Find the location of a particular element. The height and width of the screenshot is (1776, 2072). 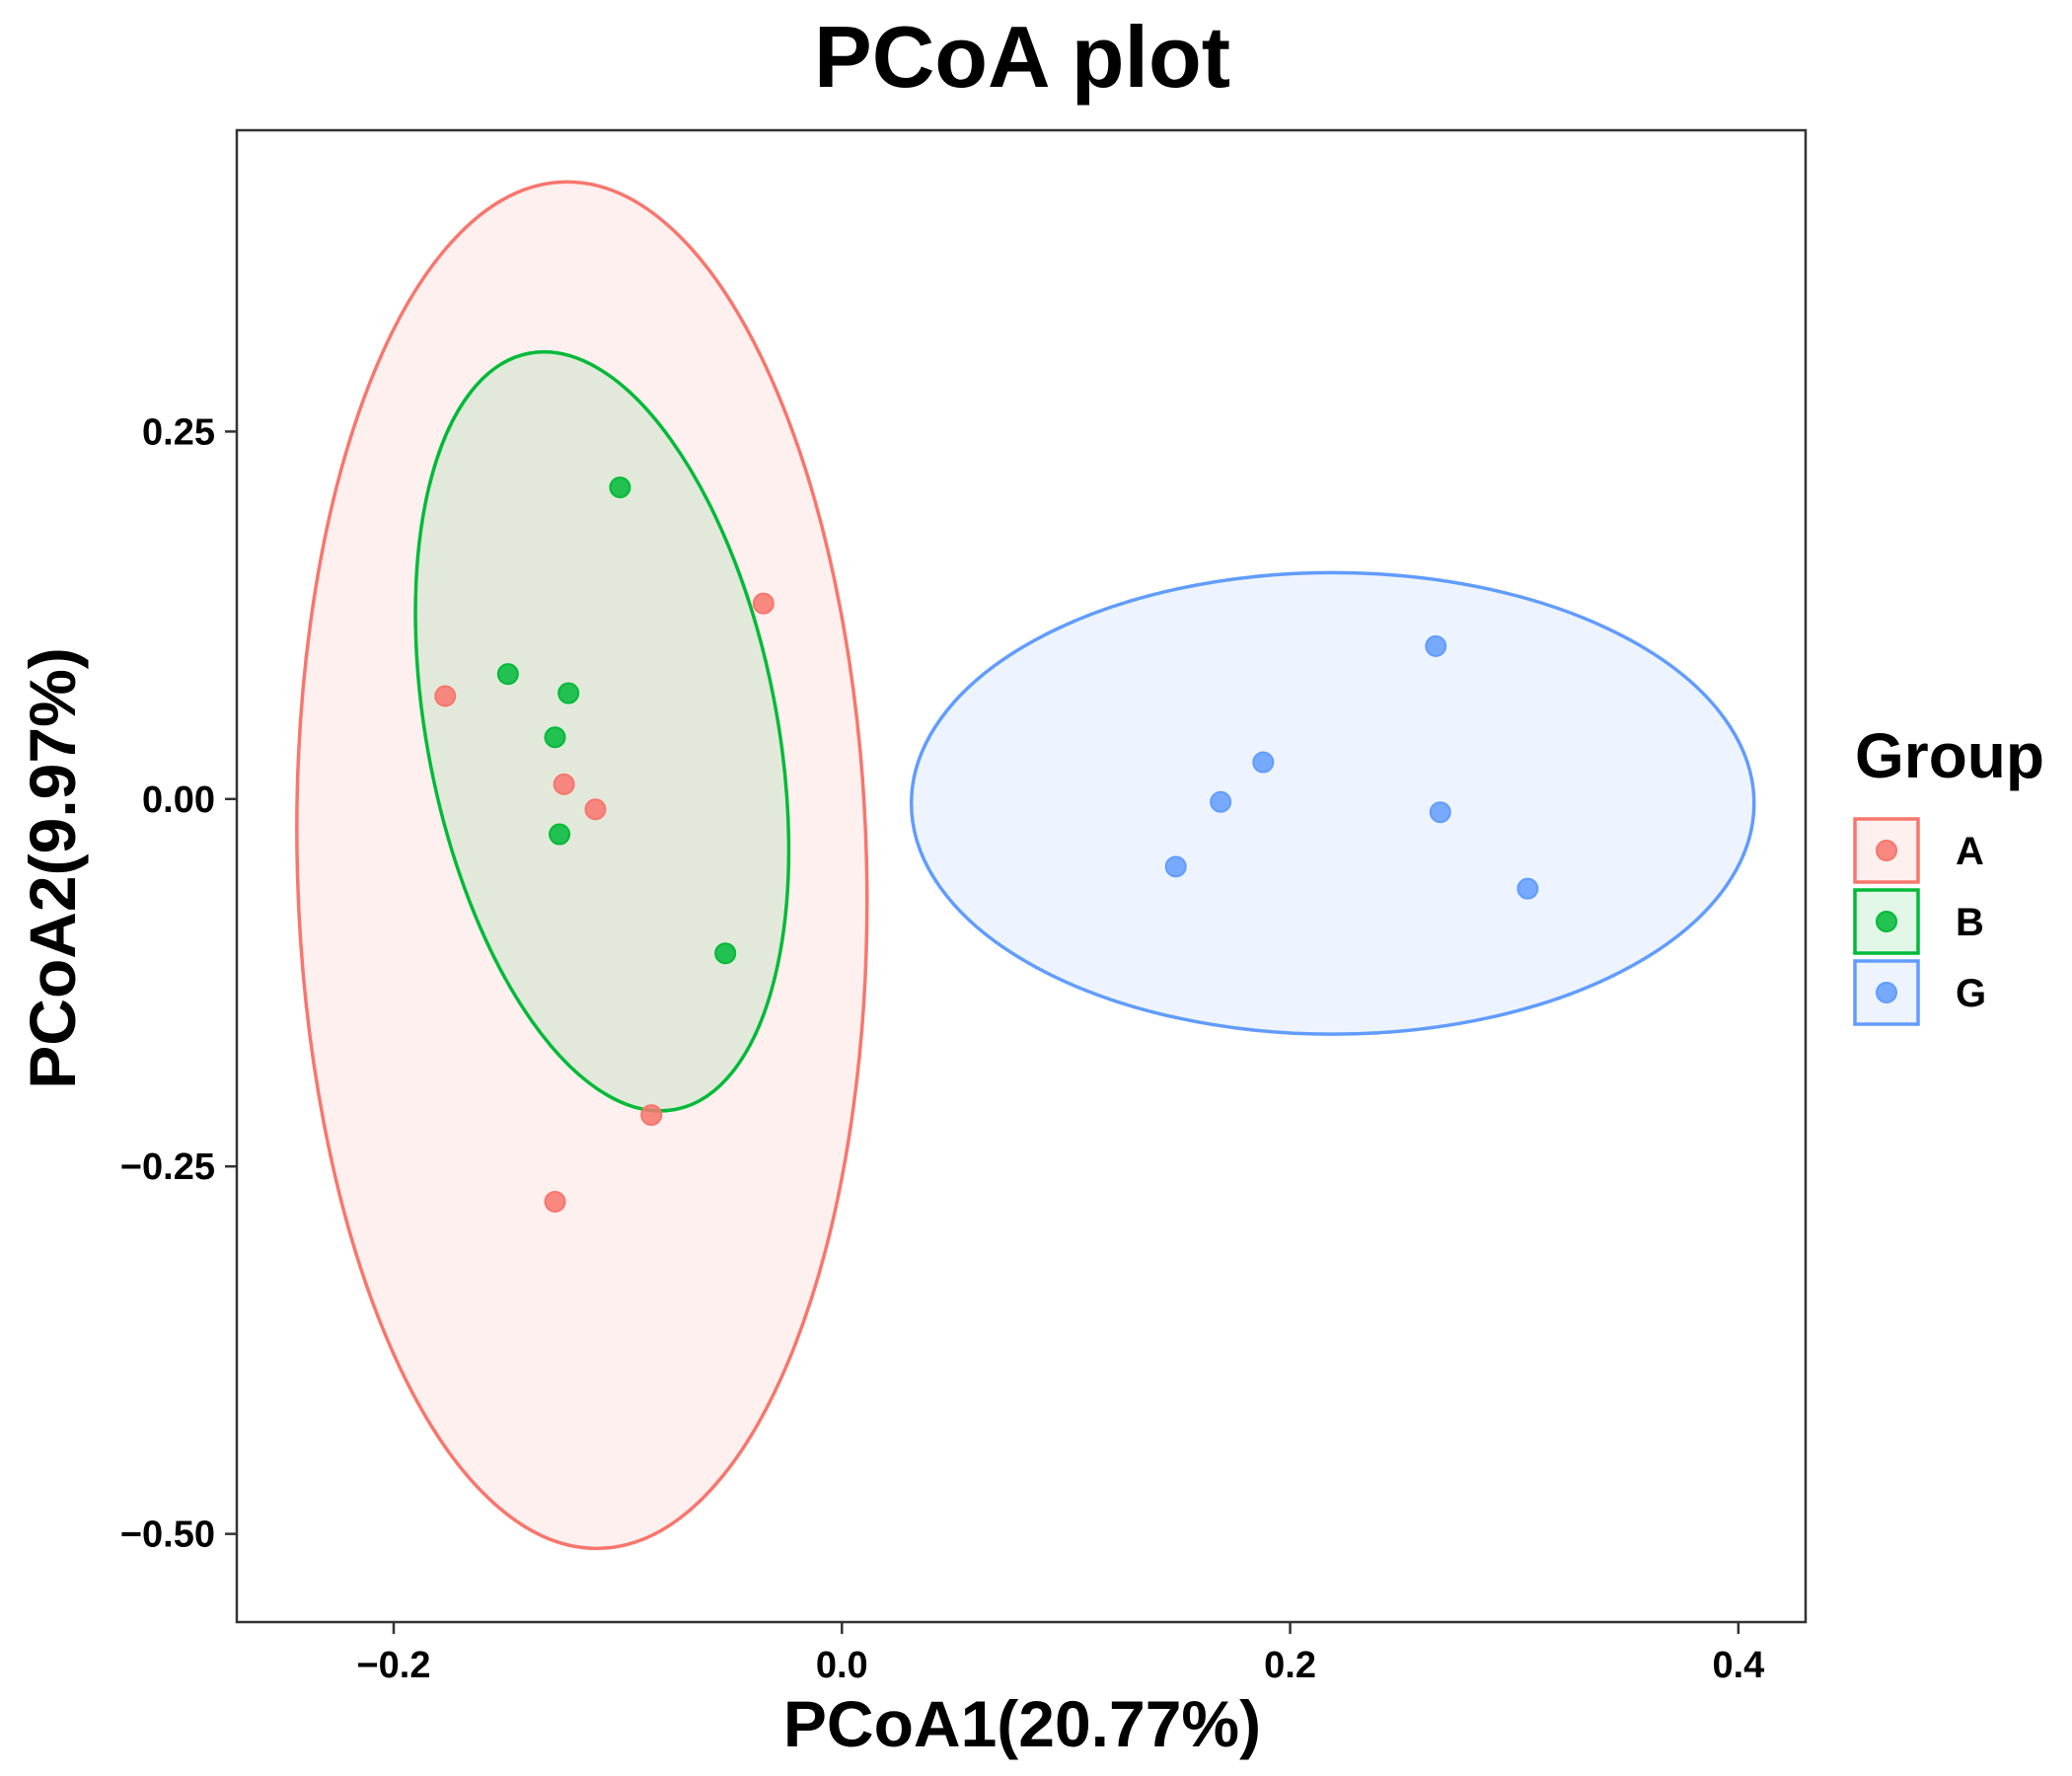

legend-marker-g is located at coordinates (1887, 992).